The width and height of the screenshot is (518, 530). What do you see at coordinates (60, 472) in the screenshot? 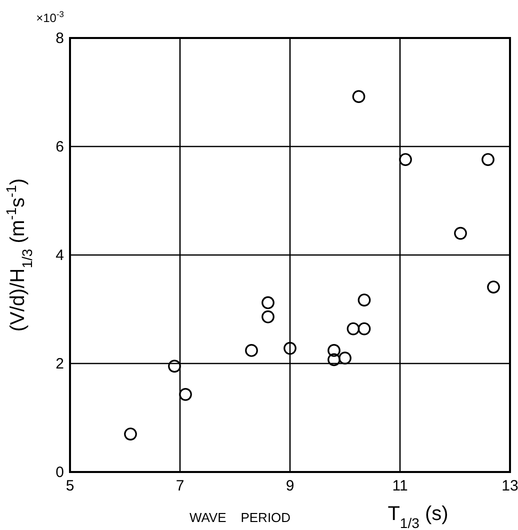
I see `y-tick-label: 0` at bounding box center [60, 472].